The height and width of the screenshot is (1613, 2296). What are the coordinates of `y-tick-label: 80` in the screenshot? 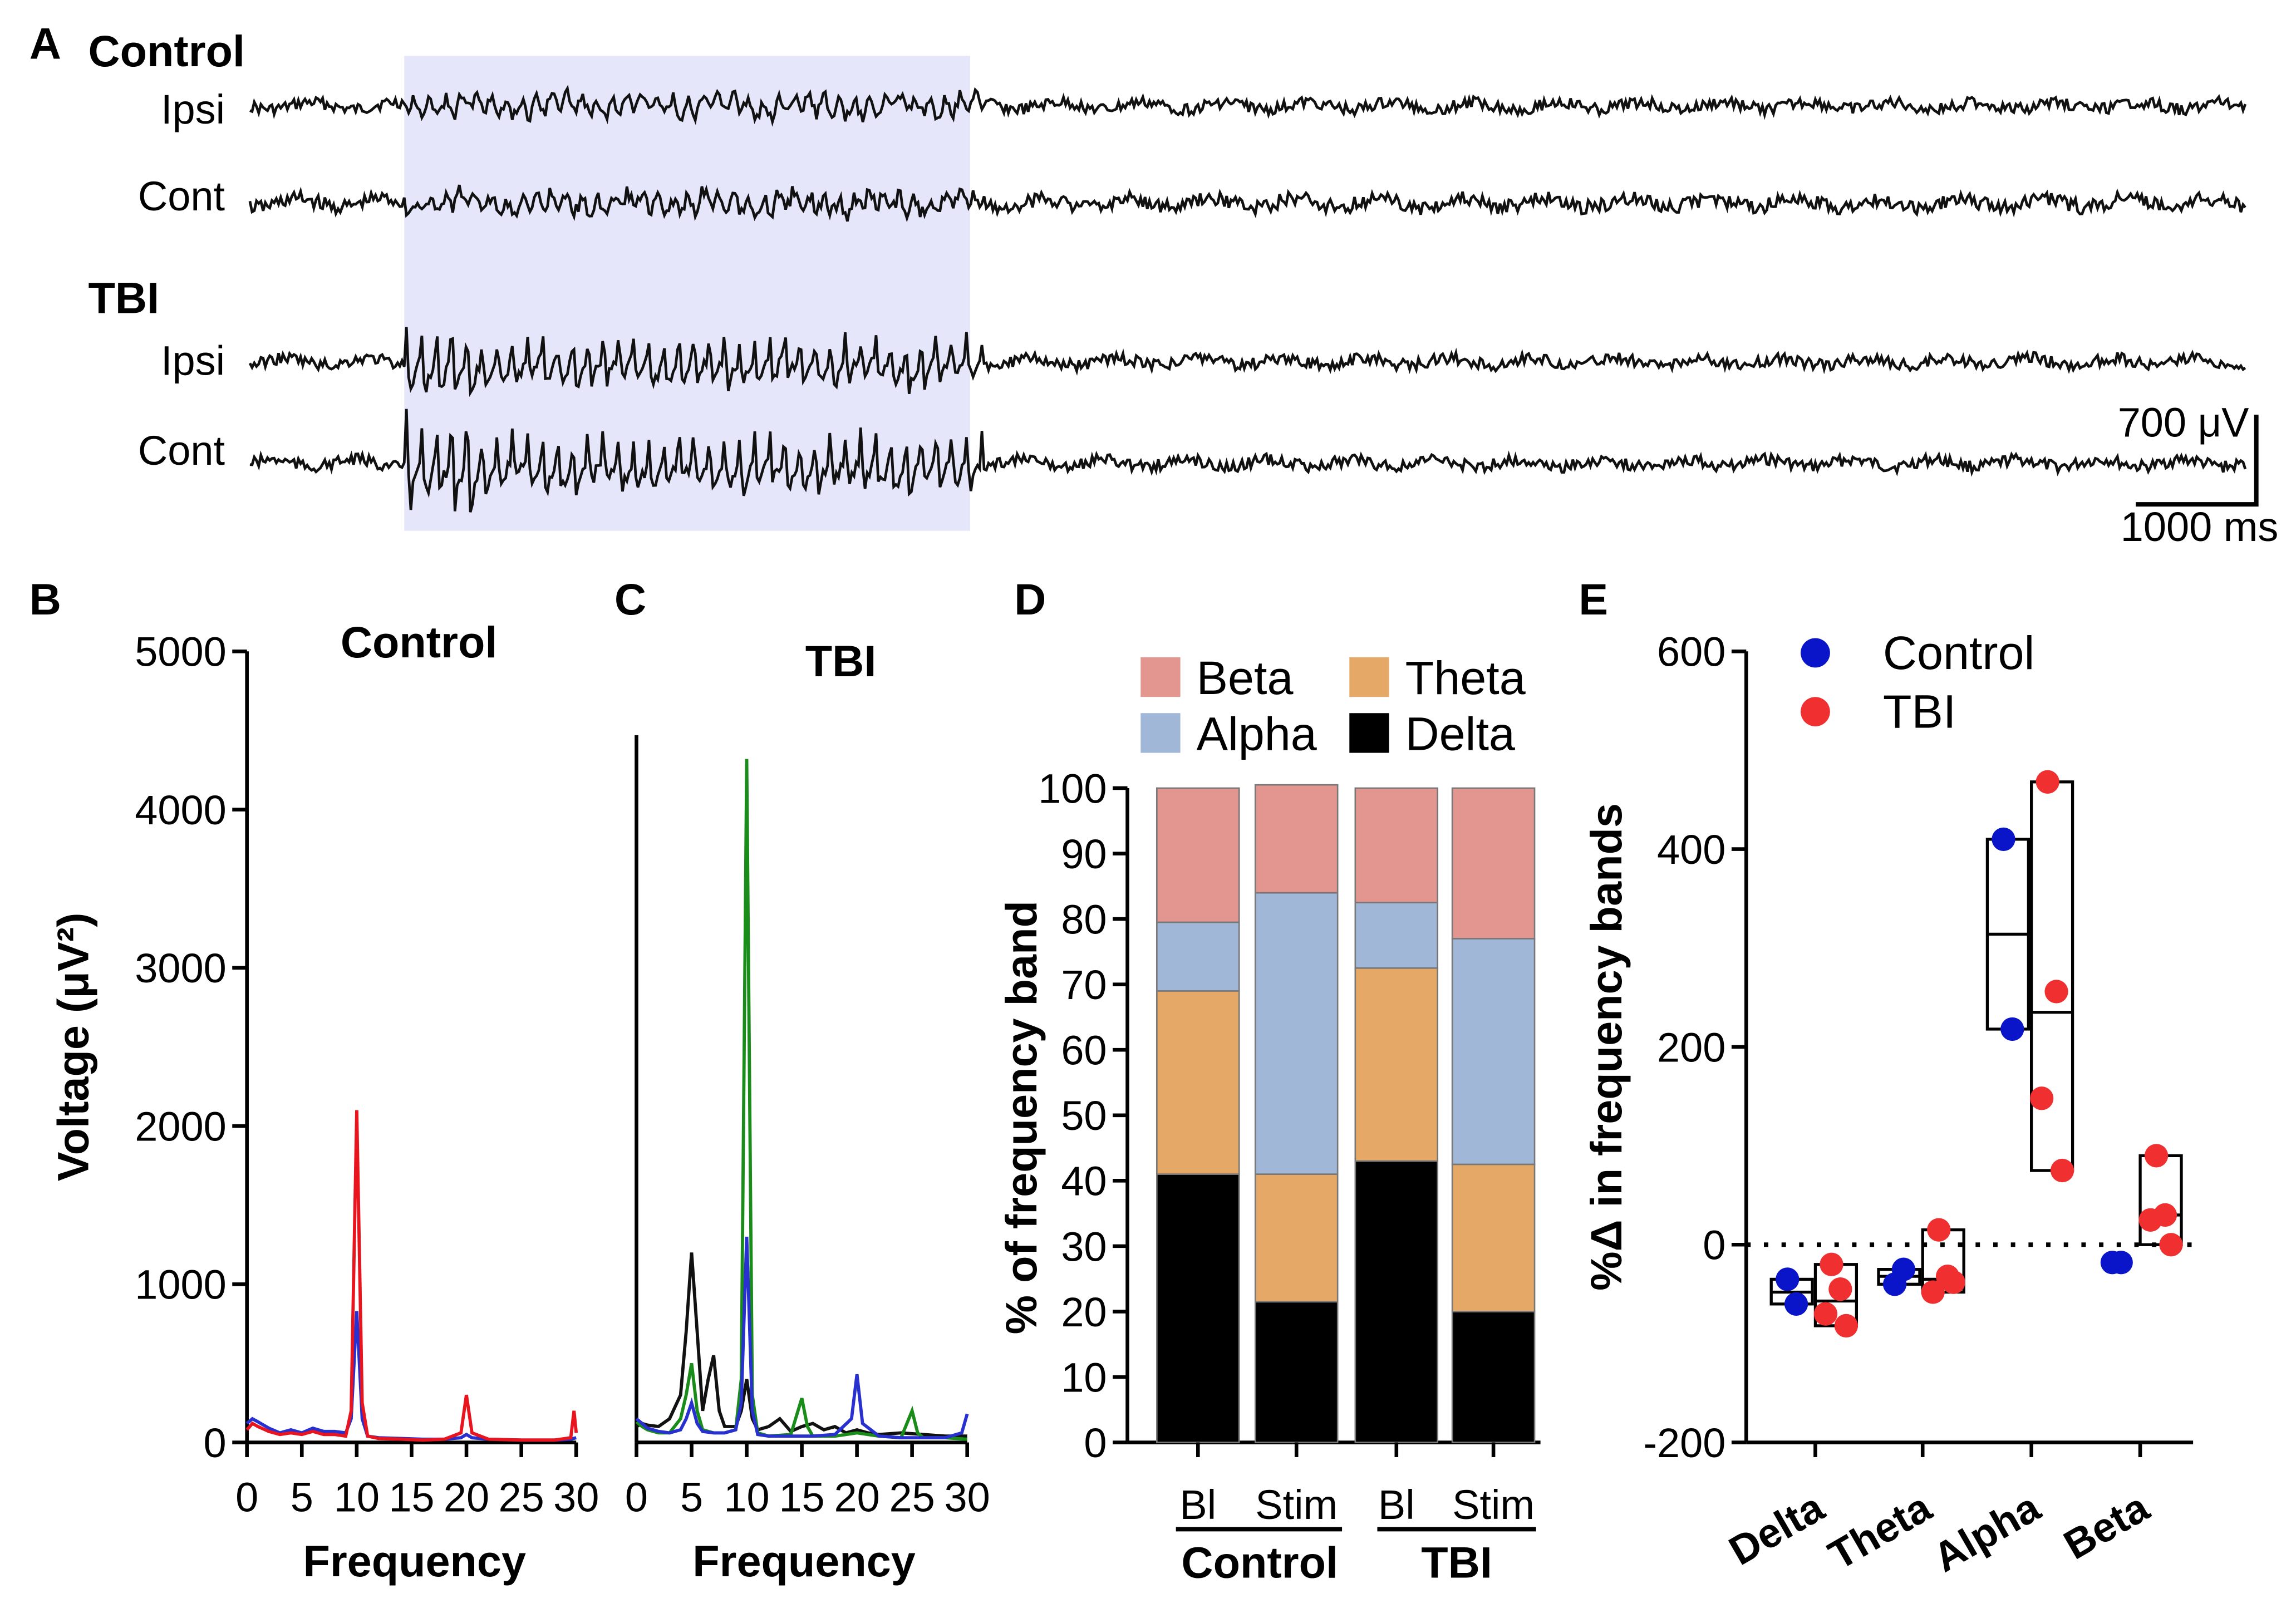 It's located at (1084, 919).